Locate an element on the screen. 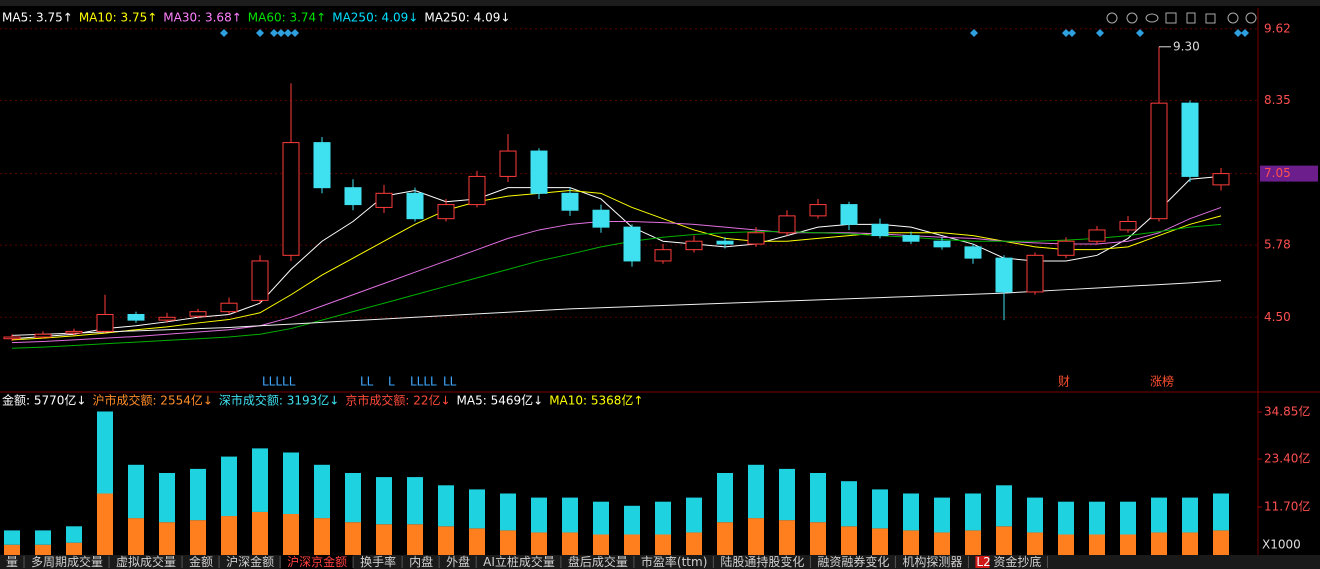 Image resolution: width=1320 pixels, height=569 pixels. print-icon is located at coordinates (1171, 18).